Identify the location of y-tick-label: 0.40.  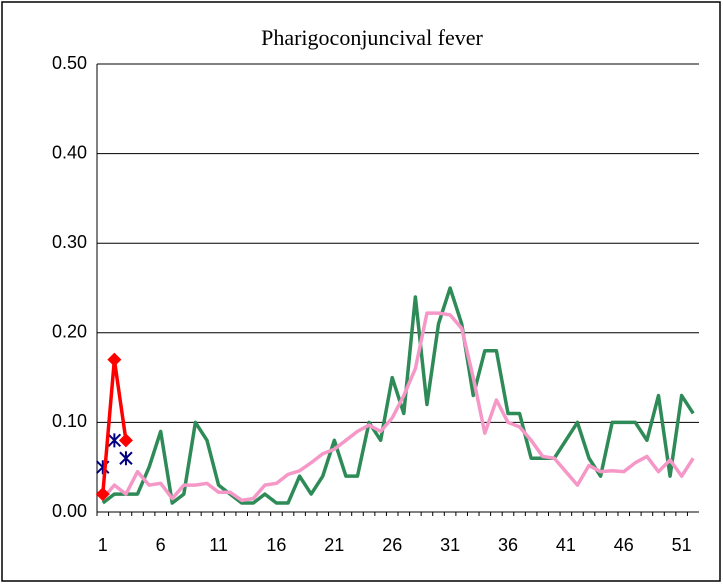
(69, 152).